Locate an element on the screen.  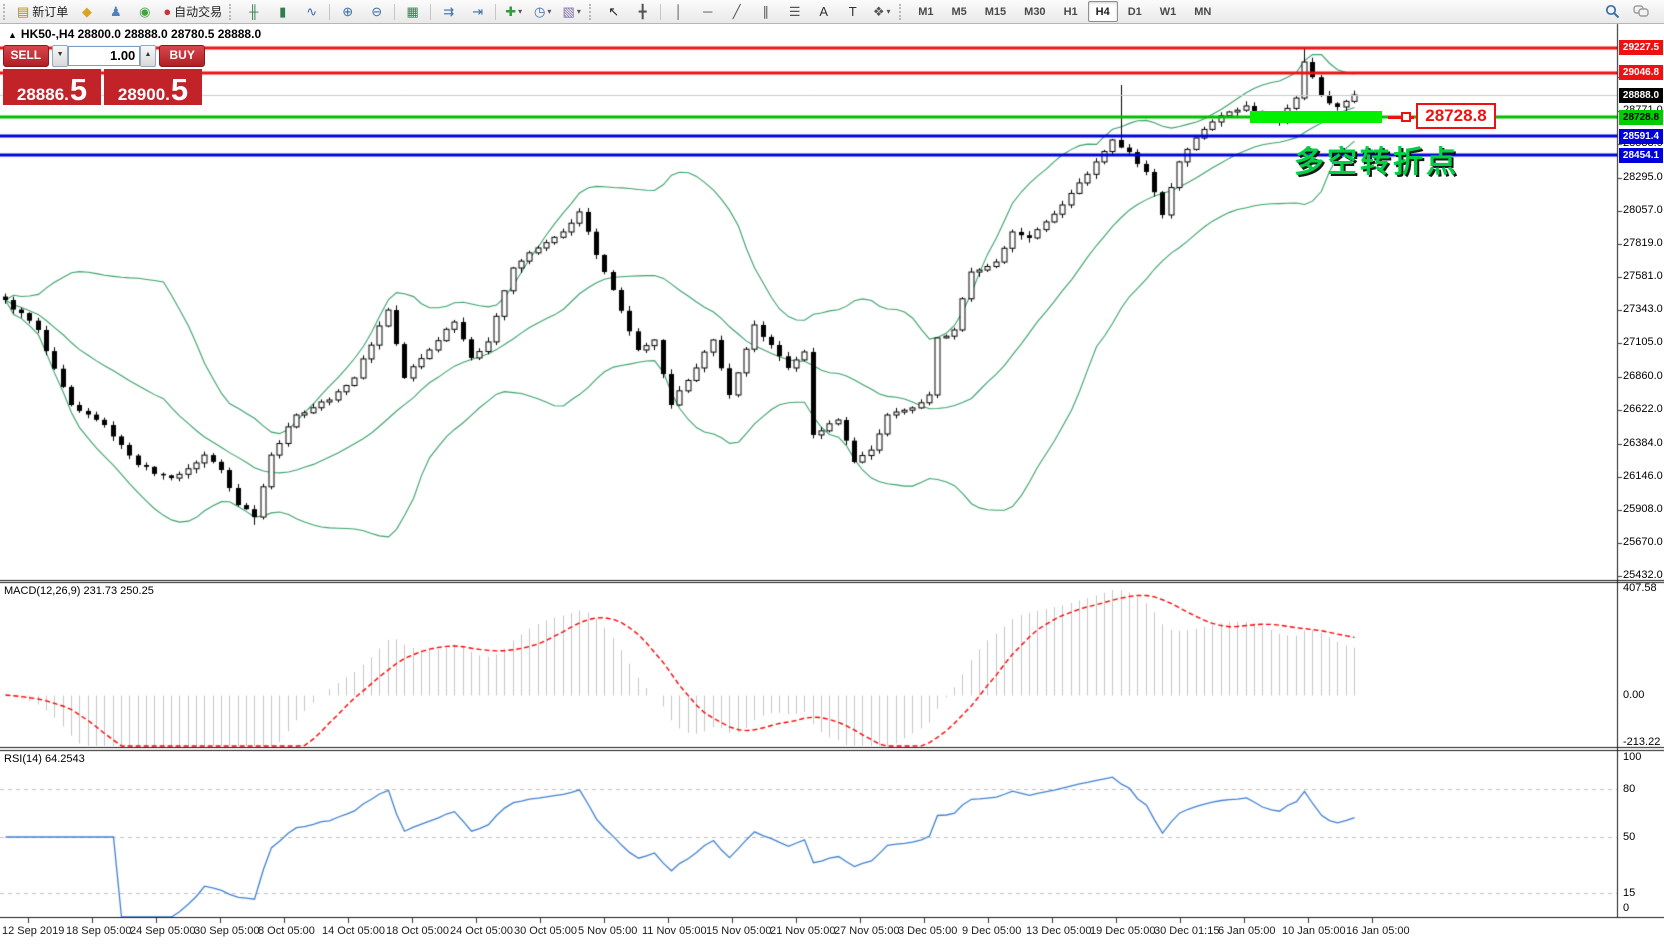
chart-shift-icon: ⇥ is located at coordinates (477, 11).